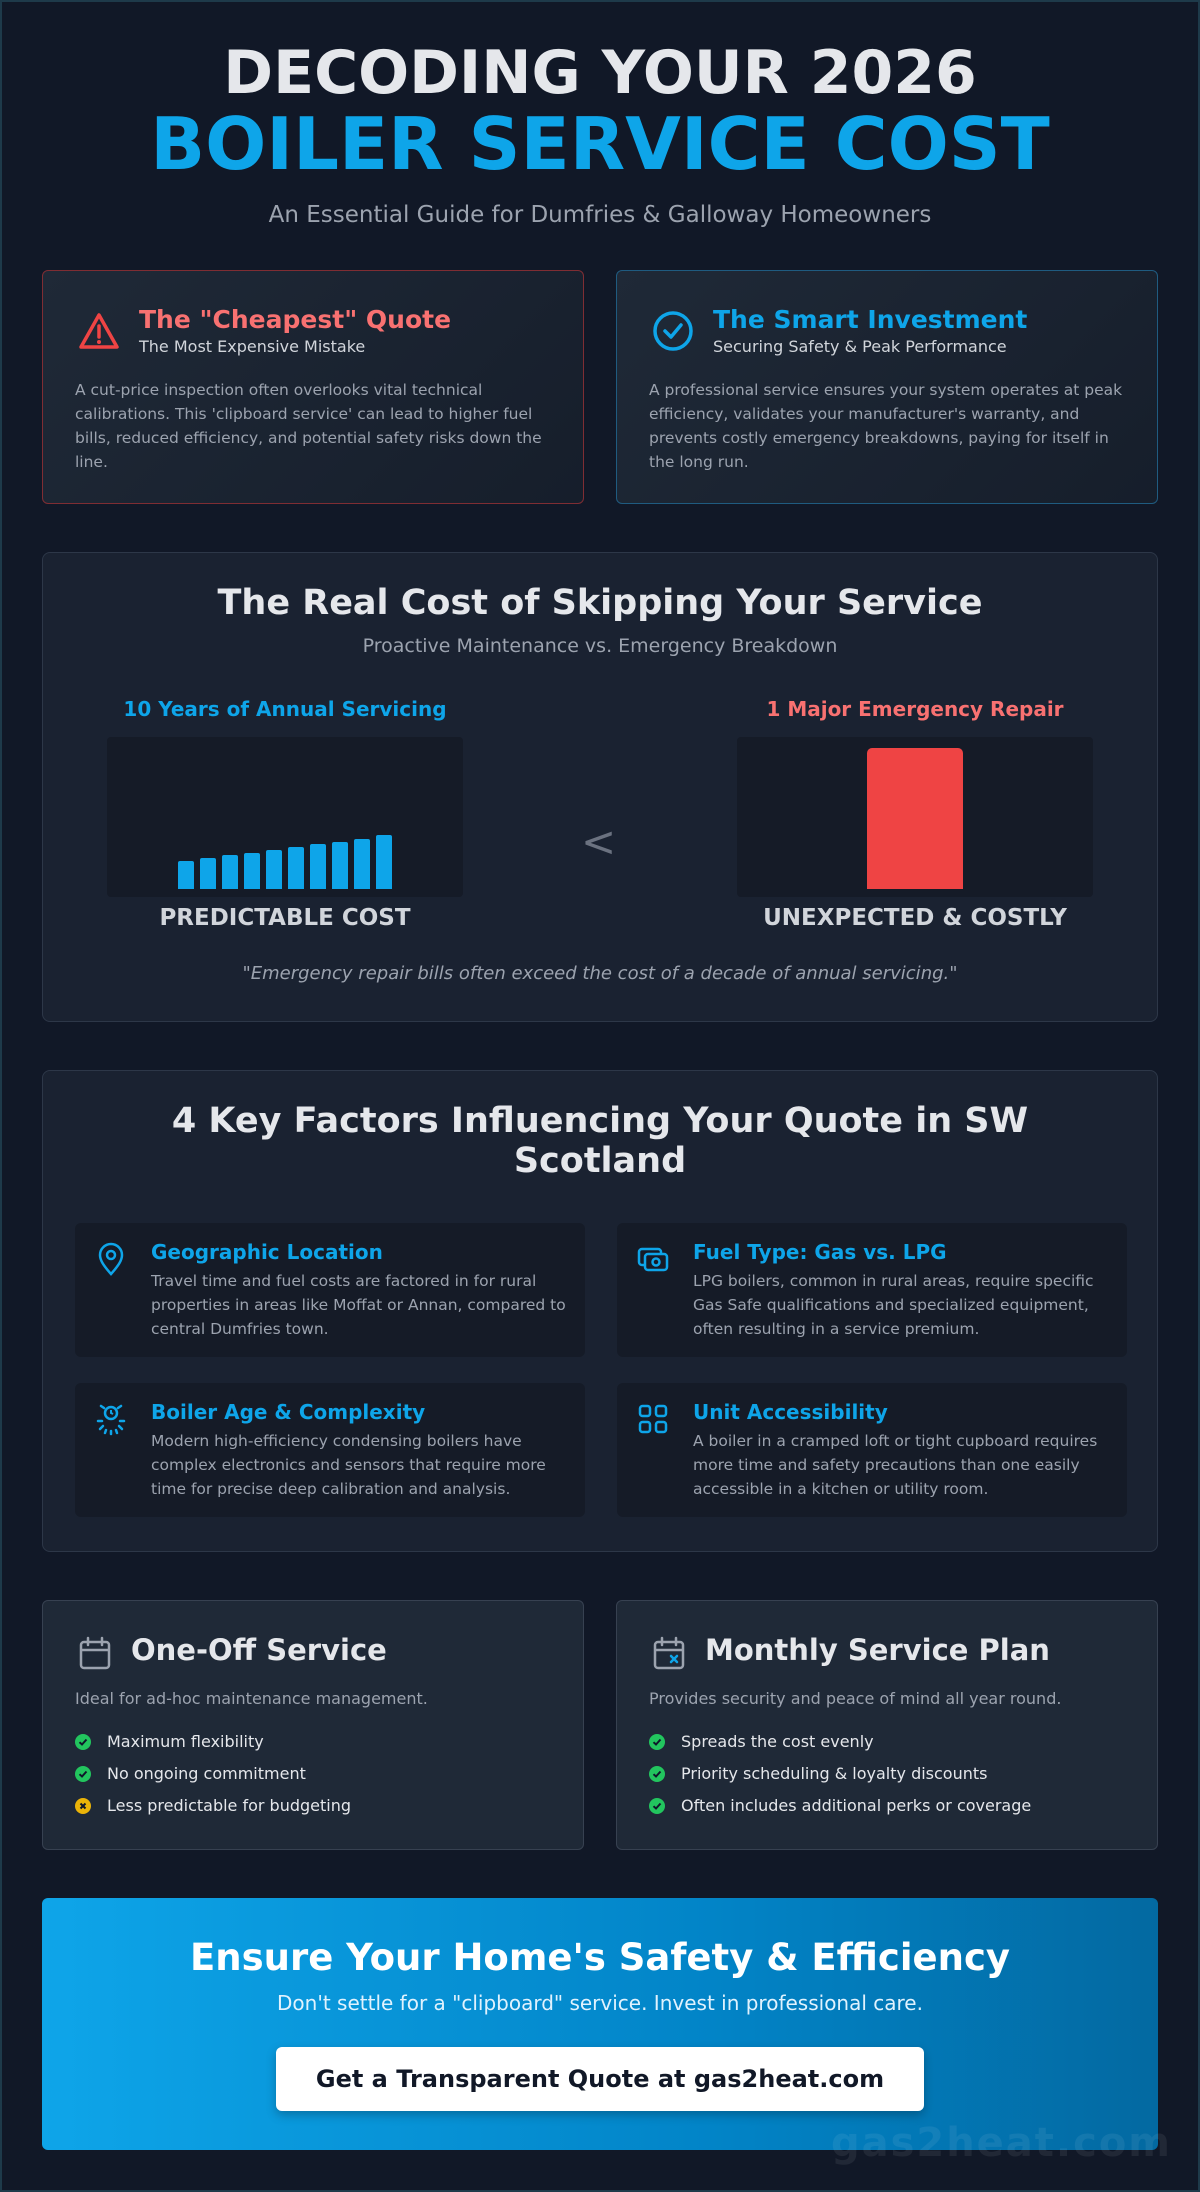  What do you see at coordinates (653, 1259) in the screenshot?
I see `money-icon` at bounding box center [653, 1259].